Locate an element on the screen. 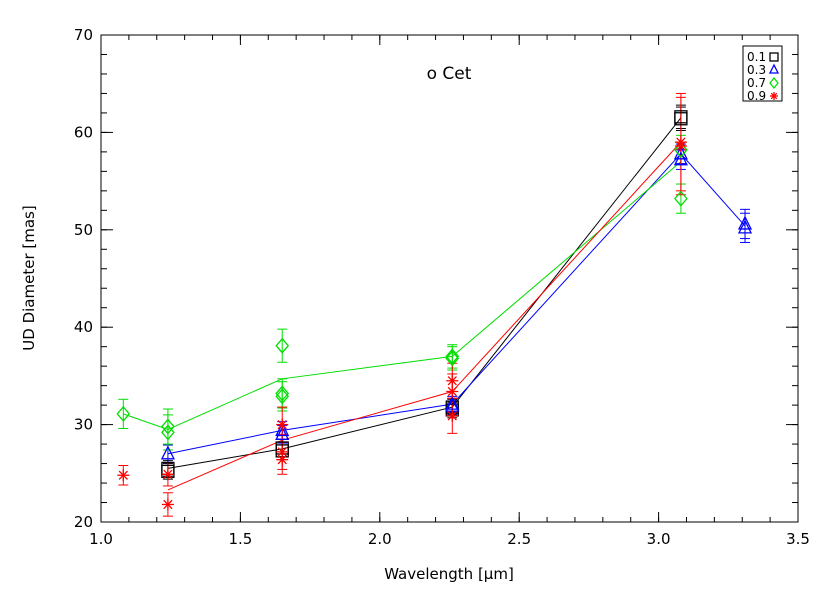  y-tick-label: 20 is located at coordinates (83, 522).